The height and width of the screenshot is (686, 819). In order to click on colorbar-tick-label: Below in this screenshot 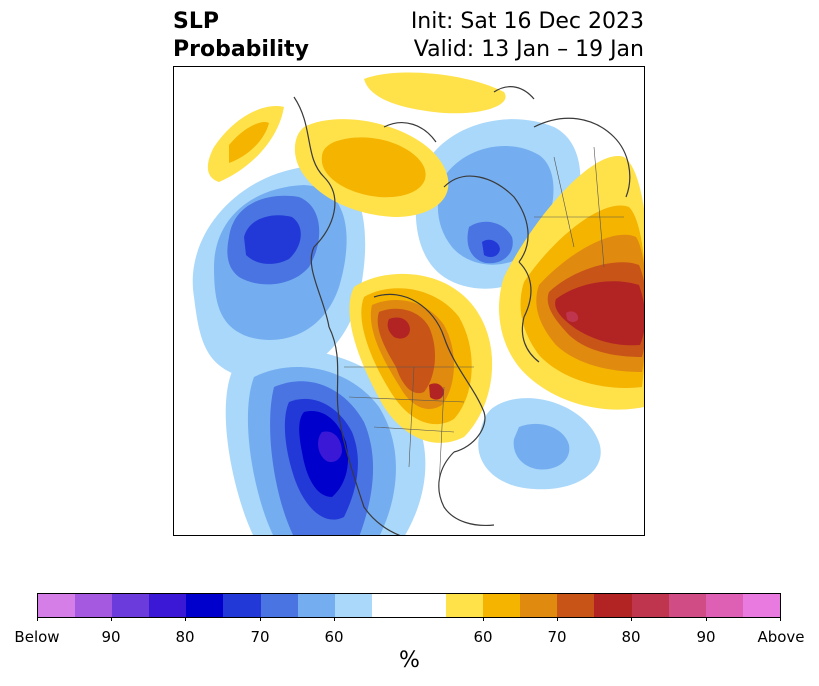, I will do `click(37, 637)`.